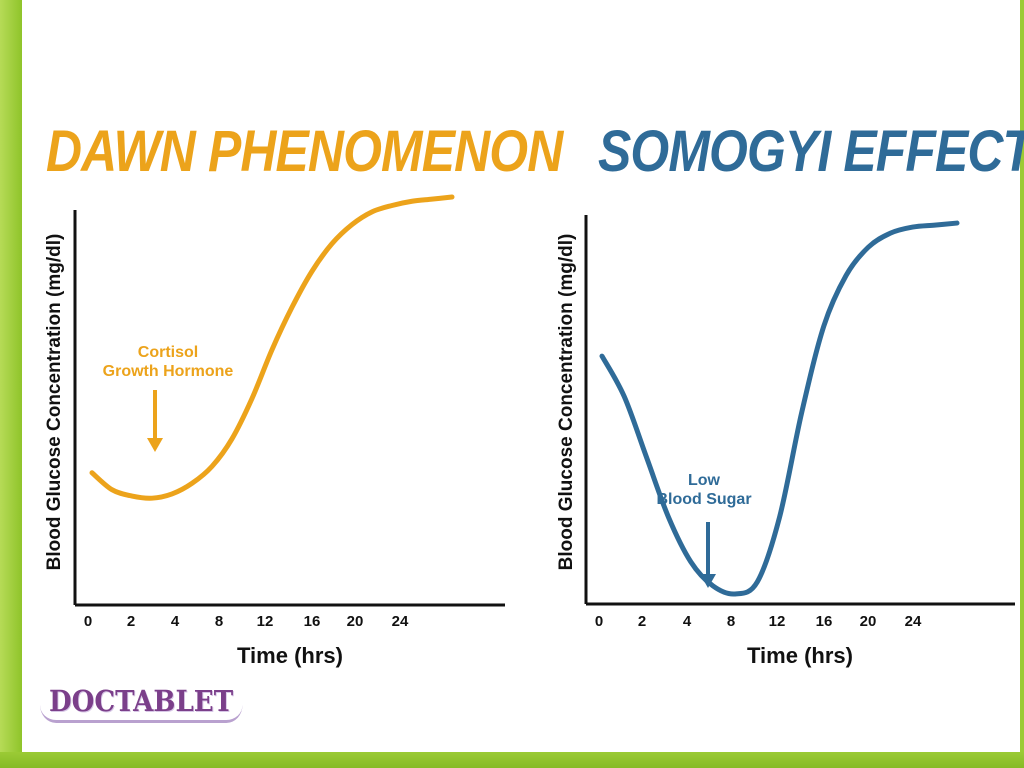  I want to click on dawn-phenomenon-title: DAWN PHENOMENON, so click(304, 151).